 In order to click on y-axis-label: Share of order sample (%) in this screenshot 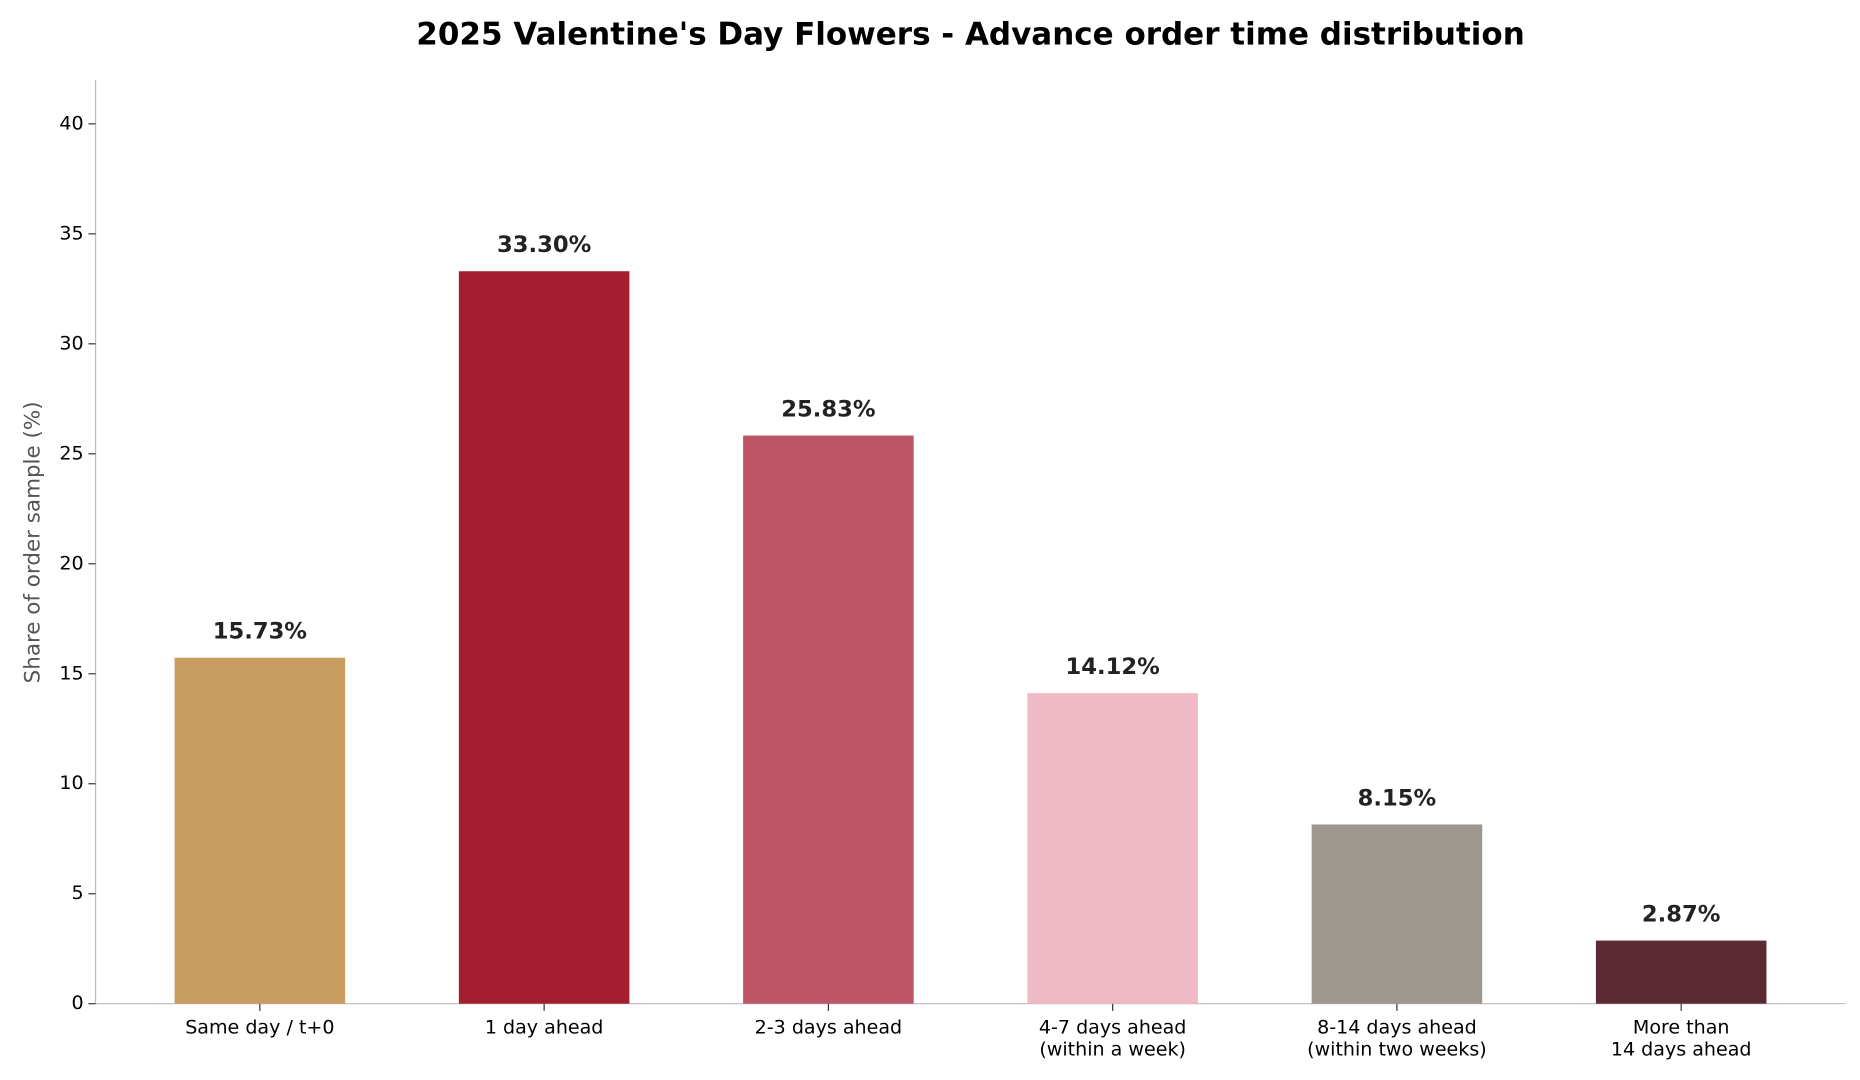, I will do `click(33, 542)`.